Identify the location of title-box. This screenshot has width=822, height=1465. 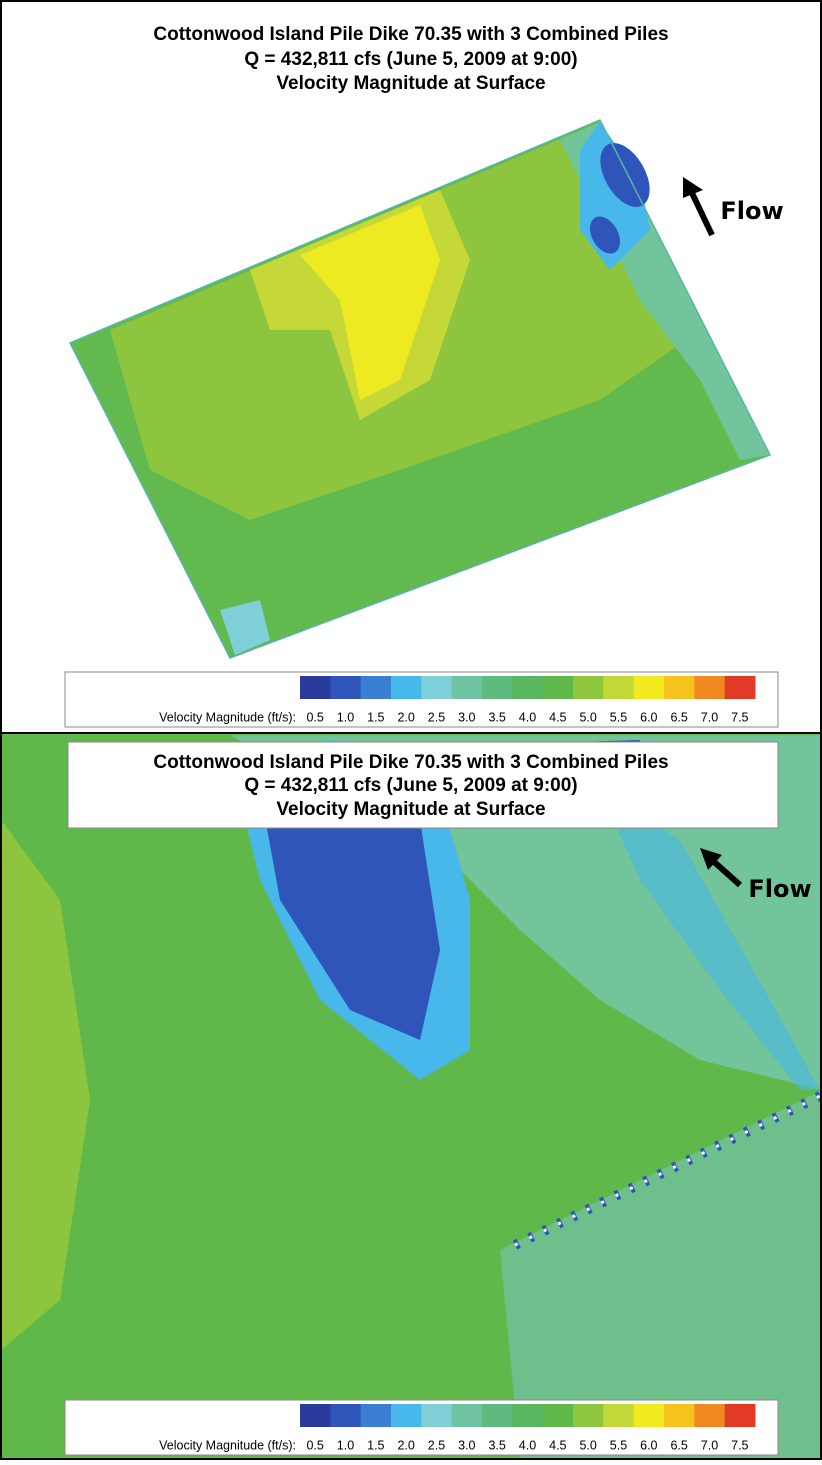
(423, 785).